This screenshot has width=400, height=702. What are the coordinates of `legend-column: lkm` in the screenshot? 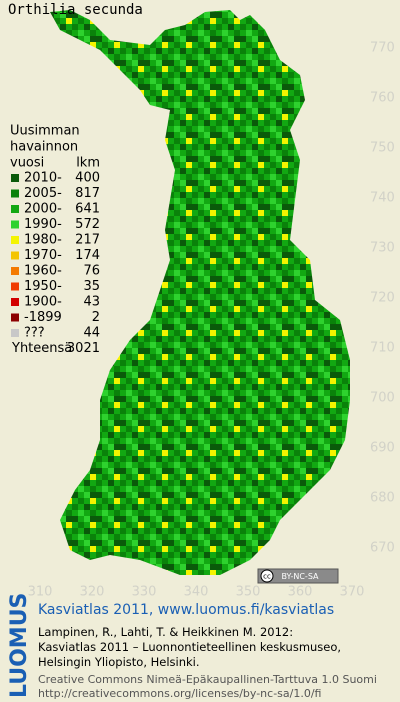 It's located at (88, 163).